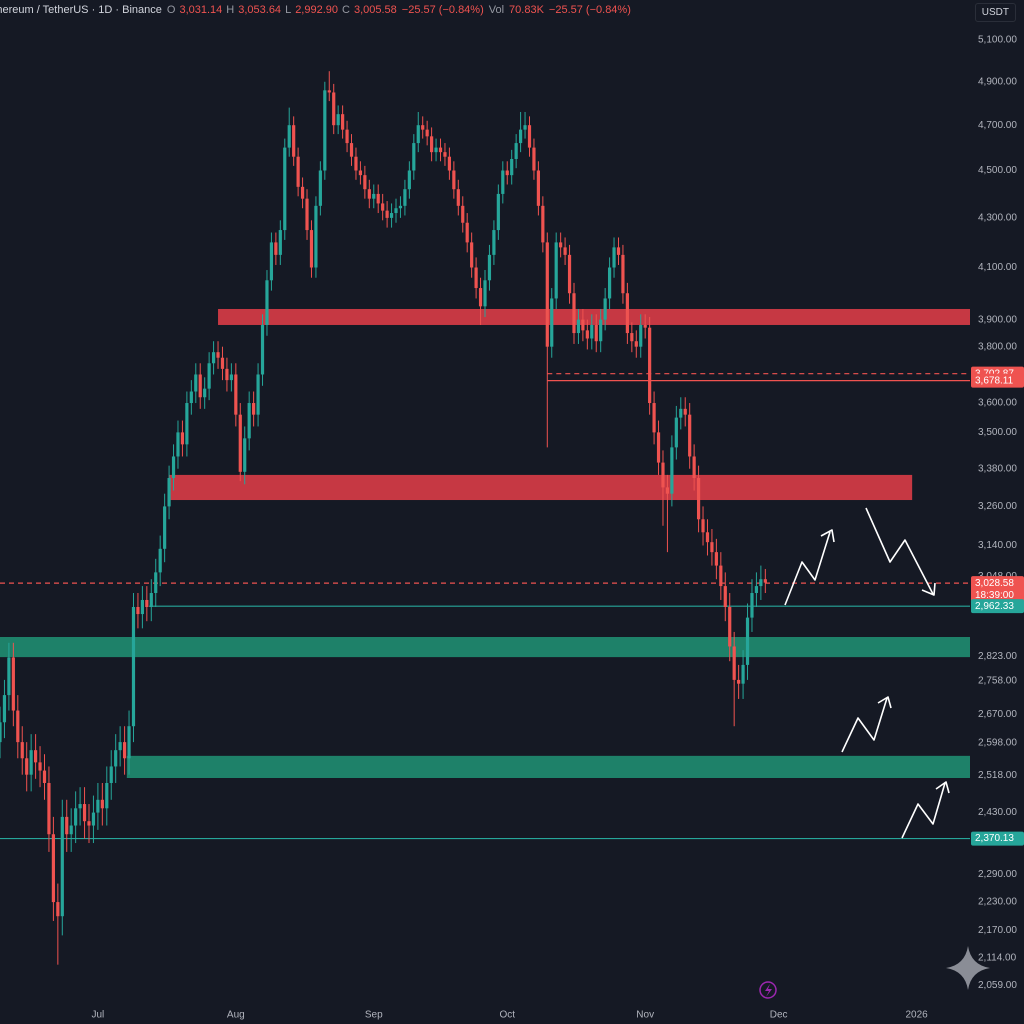  I want to click on y-tick-label: 2,758.00, so click(997, 680).